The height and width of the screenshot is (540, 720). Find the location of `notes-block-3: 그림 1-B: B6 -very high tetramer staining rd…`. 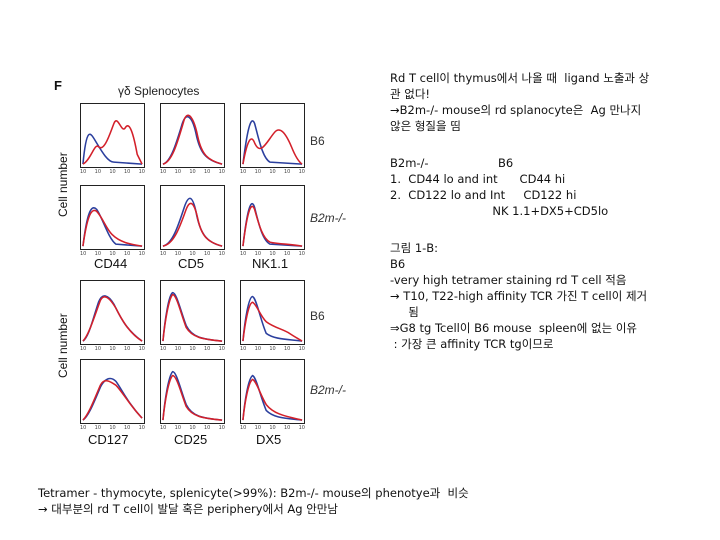

notes-block-3: 그림 1-B: B6 -very high tetramer staining rd… is located at coordinates (518, 296).